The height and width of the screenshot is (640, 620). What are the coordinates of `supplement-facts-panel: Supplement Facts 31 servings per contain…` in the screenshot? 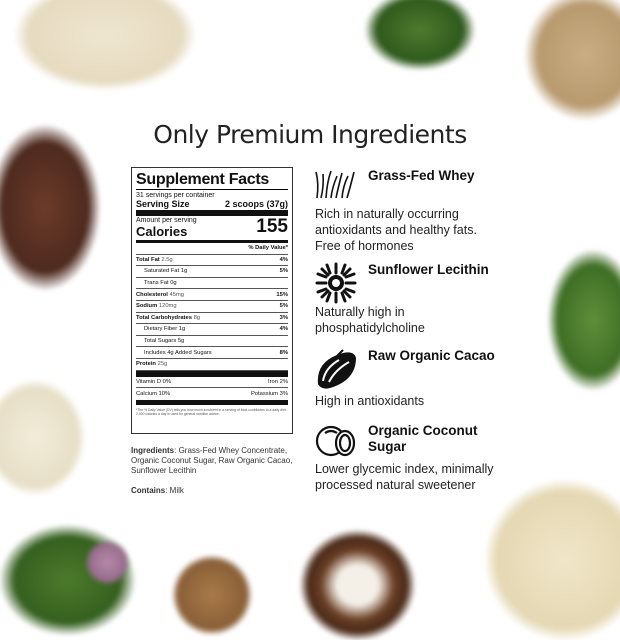 It's located at (212, 300).